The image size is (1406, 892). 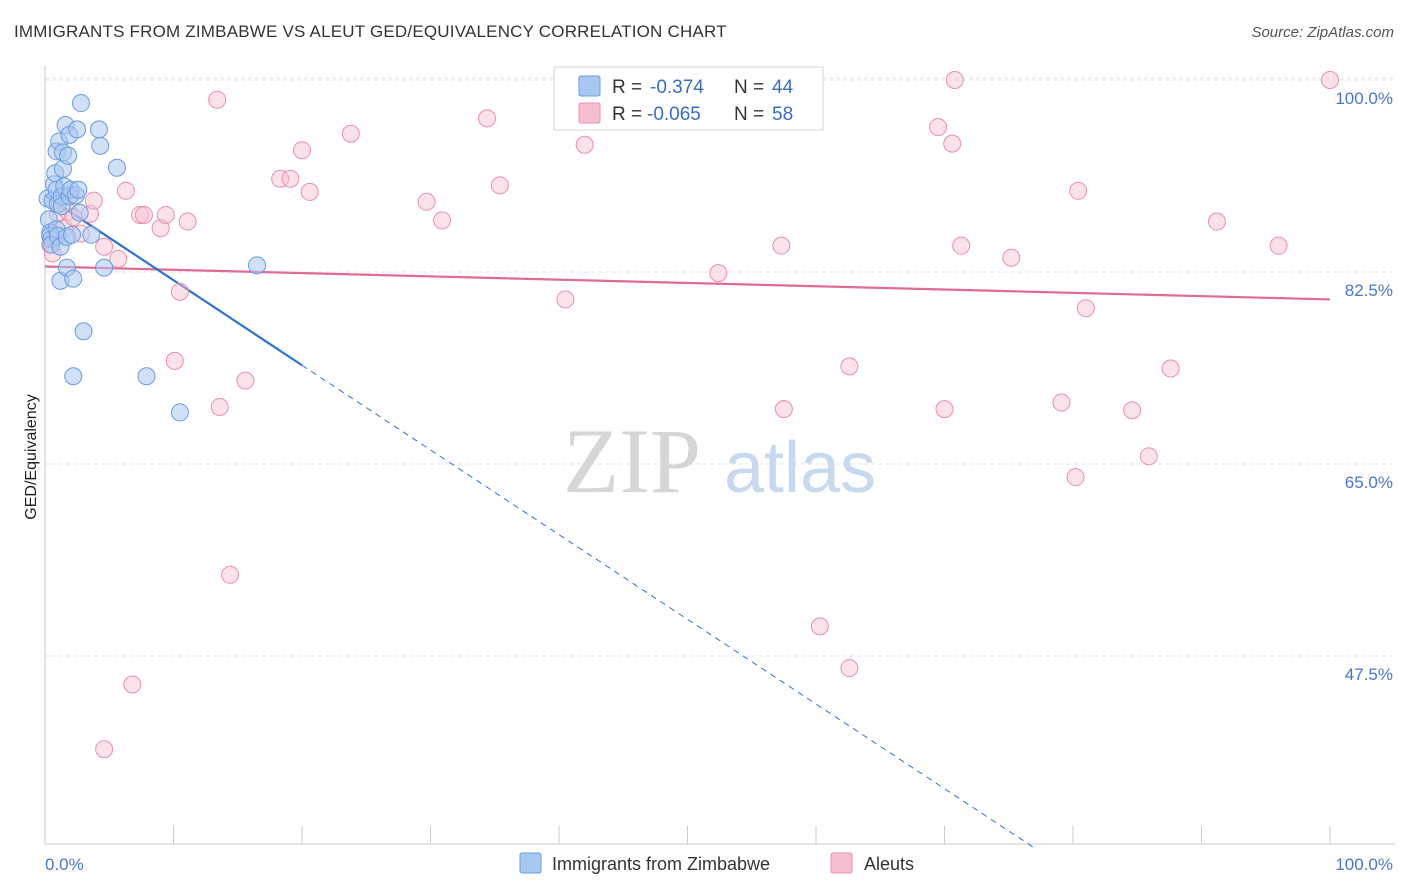 I want to click on bottom-legend-label-zimbabwe: Immigrants from Zimbabwe, so click(x=661, y=864).